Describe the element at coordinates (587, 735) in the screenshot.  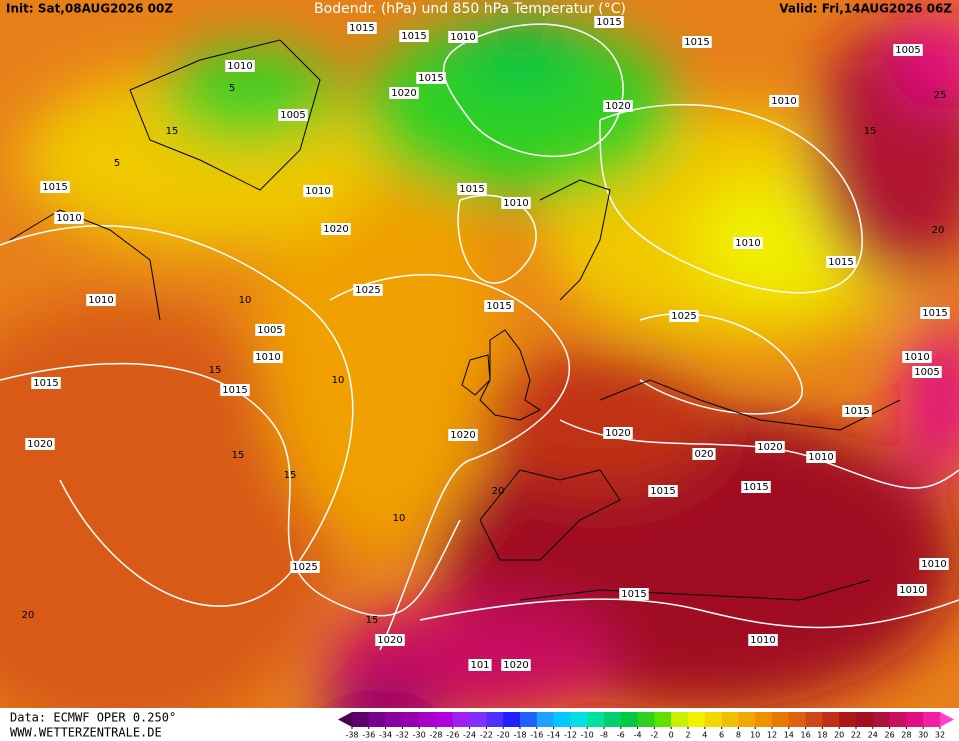
I see `legend-tick-label: -10` at that location.